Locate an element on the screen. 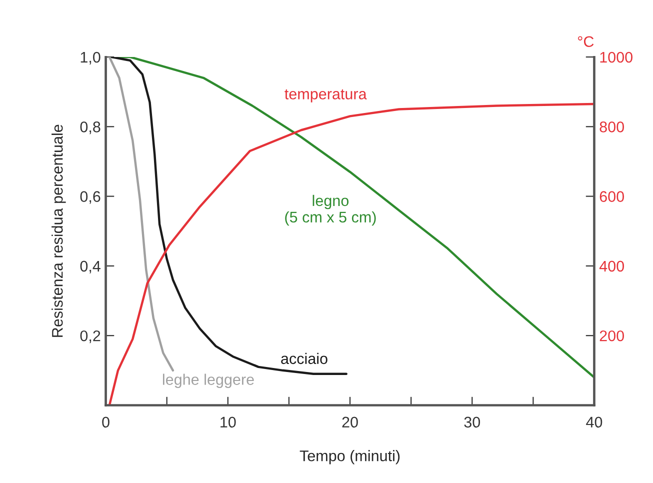 This screenshot has height=483, width=653. x-tick-label: 20 is located at coordinates (350, 422).